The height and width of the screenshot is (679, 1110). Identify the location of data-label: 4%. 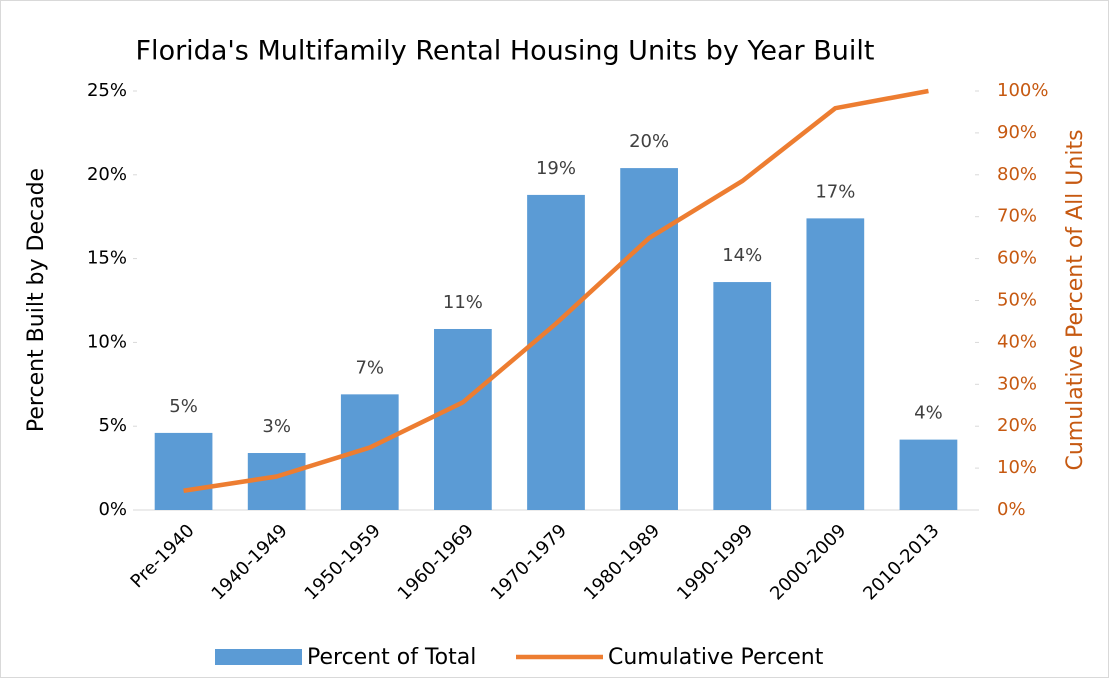
(928, 413).